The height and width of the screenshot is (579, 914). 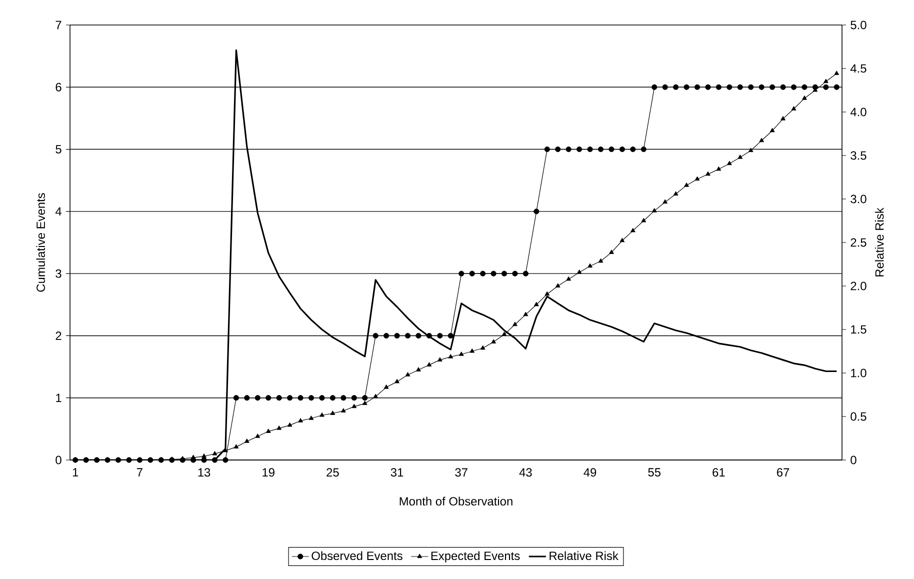 I want to click on y-tick-label: 4, so click(x=58, y=211).